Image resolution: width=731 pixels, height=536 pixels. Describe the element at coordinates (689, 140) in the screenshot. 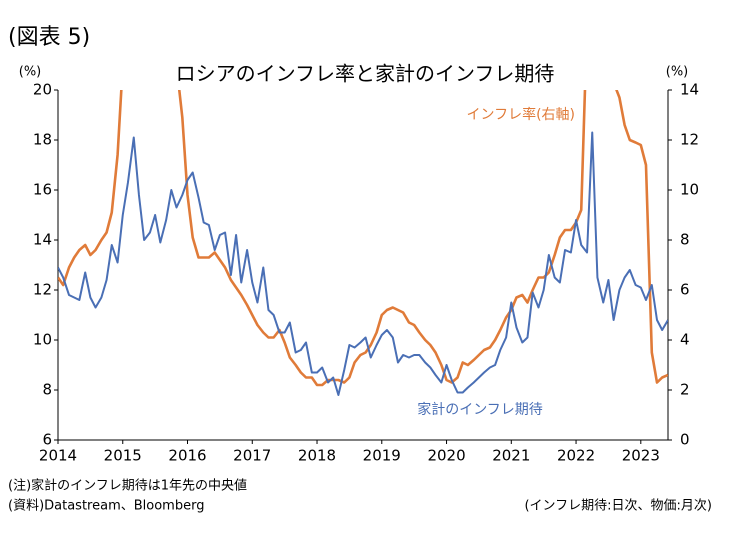

I see `y2-tick-label: 12` at that location.